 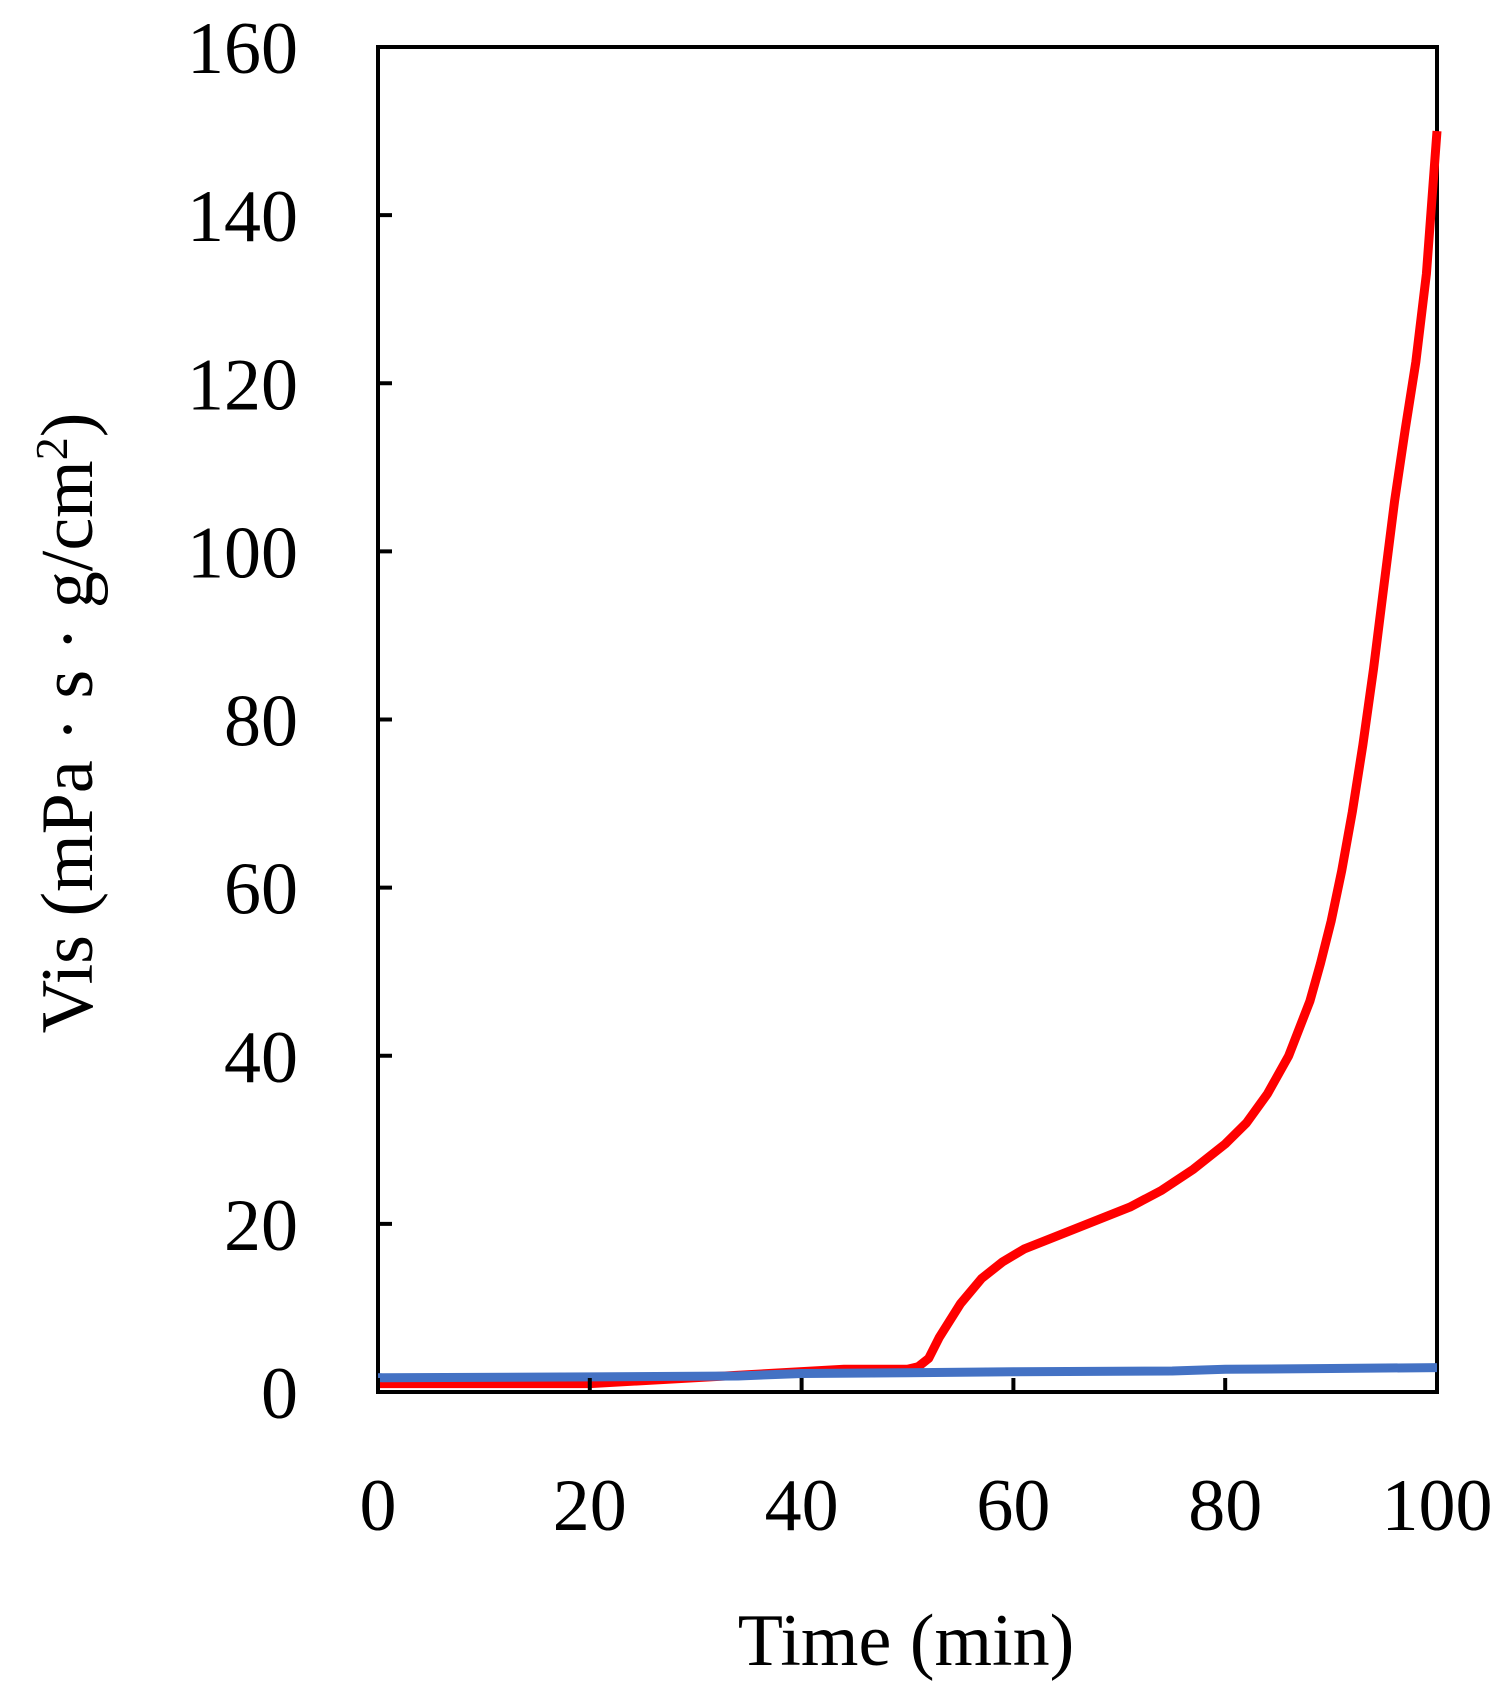 What do you see at coordinates (261, 1226) in the screenshot?
I see `y-tick-label: 20` at bounding box center [261, 1226].